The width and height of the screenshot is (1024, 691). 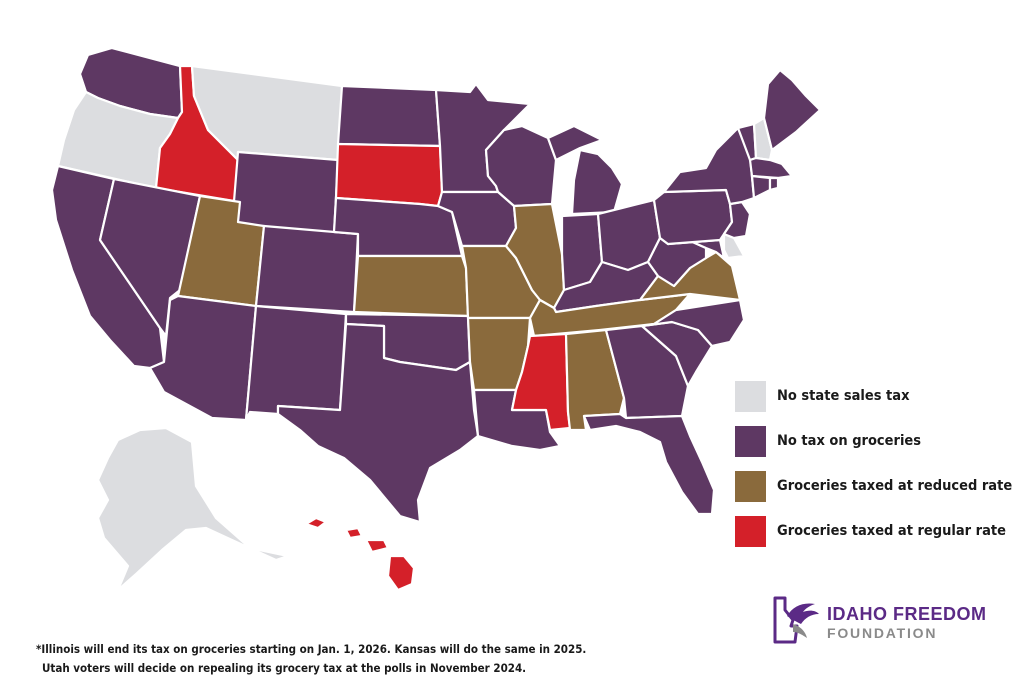 What do you see at coordinates (389, 175) in the screenshot?
I see `state-SD` at bounding box center [389, 175].